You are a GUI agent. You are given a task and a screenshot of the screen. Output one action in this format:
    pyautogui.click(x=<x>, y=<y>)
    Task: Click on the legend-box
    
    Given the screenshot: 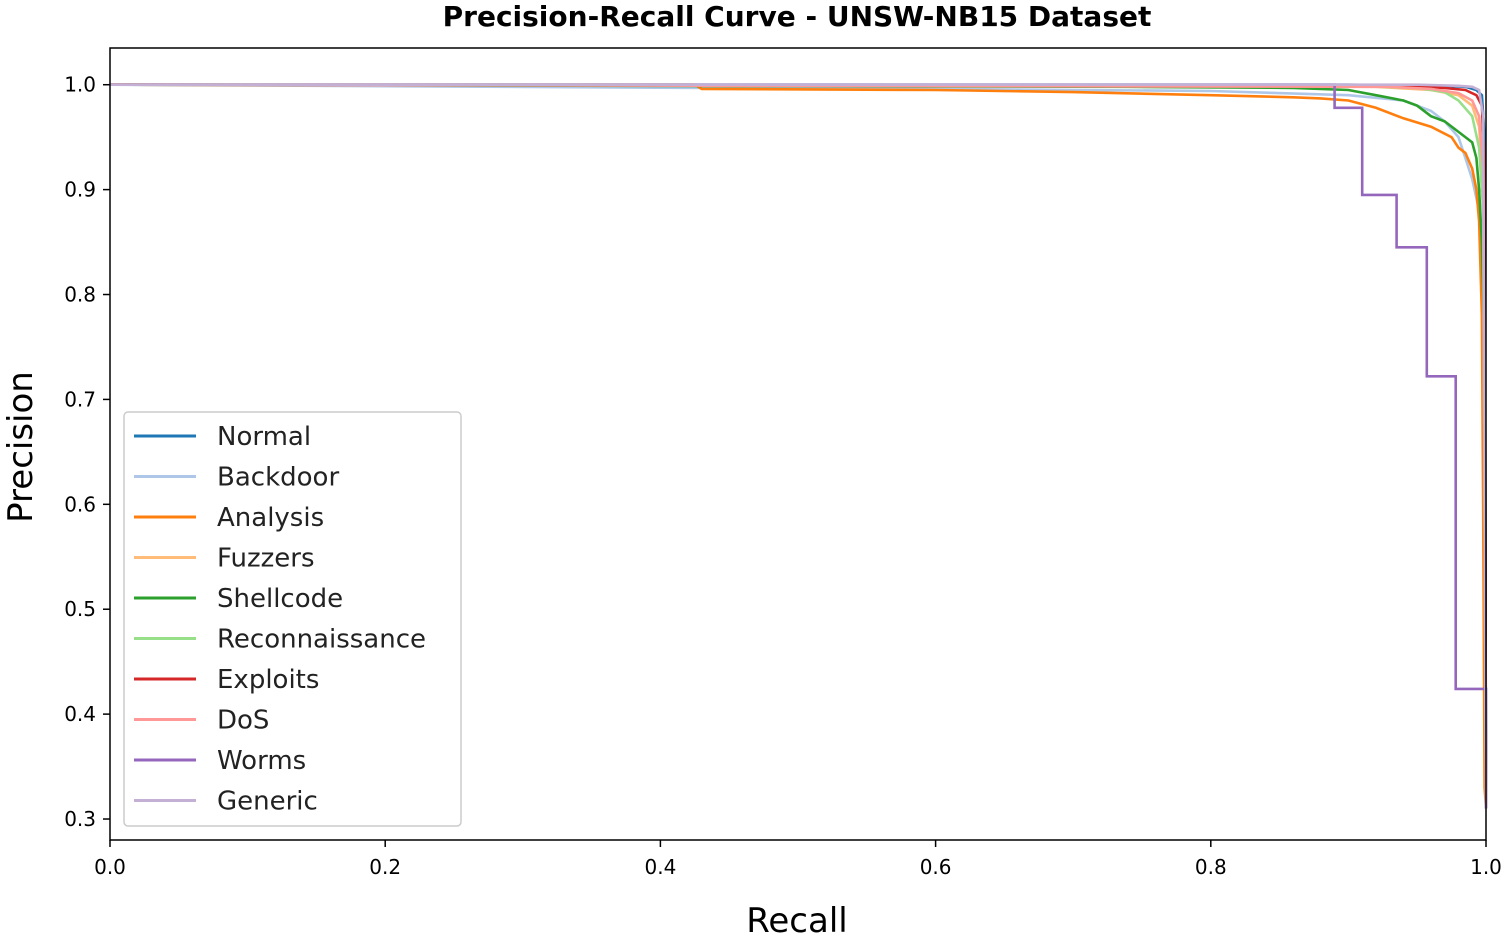 What is the action you would take?
    pyautogui.click(x=292, y=619)
    